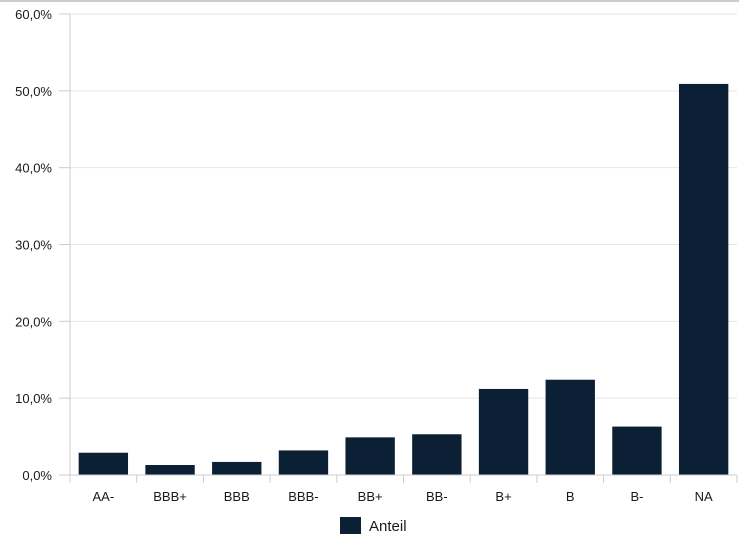  What do you see at coordinates (370, 456) in the screenshot?
I see `bar-bb-plus` at bounding box center [370, 456].